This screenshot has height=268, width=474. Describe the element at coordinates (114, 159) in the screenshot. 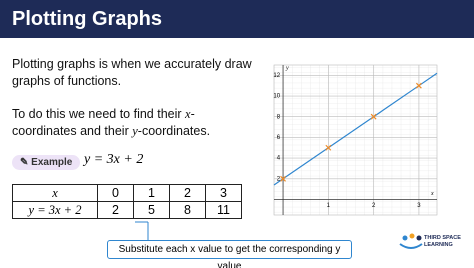

I see `equation: y = 3x + 2` at that location.